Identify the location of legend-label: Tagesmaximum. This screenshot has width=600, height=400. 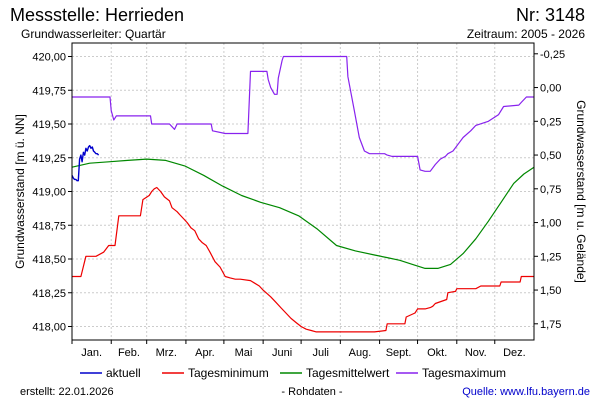
(464, 373).